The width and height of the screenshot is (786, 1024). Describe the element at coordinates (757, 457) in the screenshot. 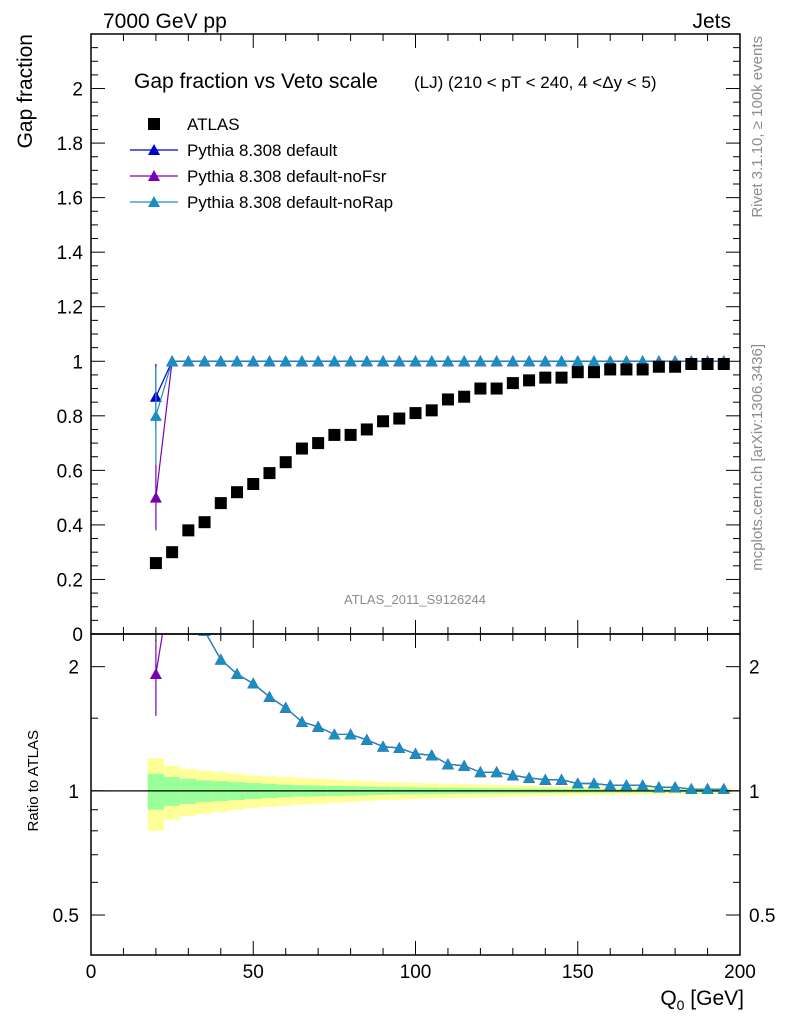

I see `mcplots-reference-label: mcplots.cern.ch [arXiv:1306.3436]` at that location.